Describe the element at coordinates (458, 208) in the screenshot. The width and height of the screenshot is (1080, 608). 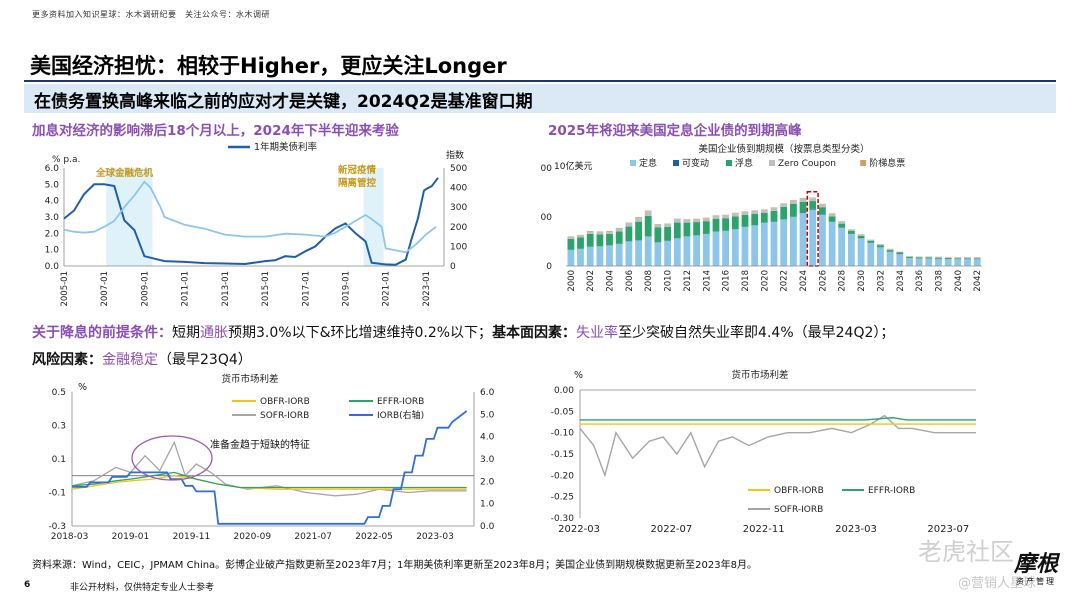
I see `y-tick-right: 300` at that location.